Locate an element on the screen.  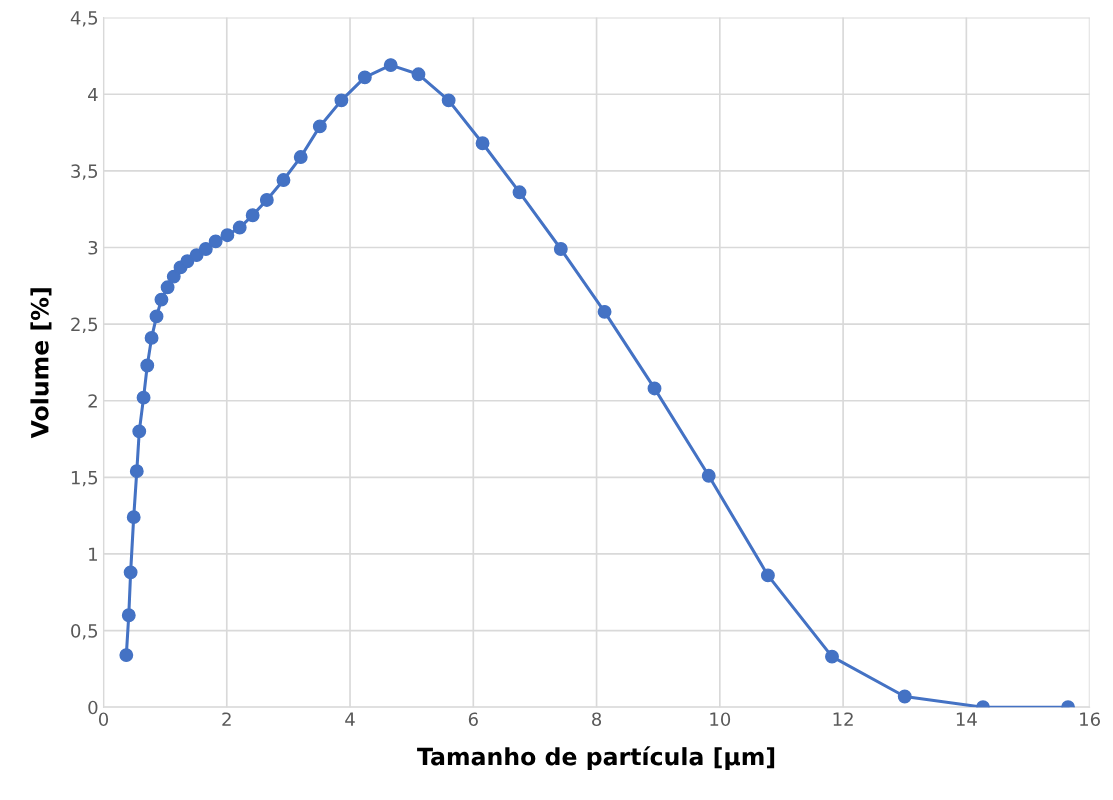
x-tick-label: 6 is located at coordinates (473, 719).